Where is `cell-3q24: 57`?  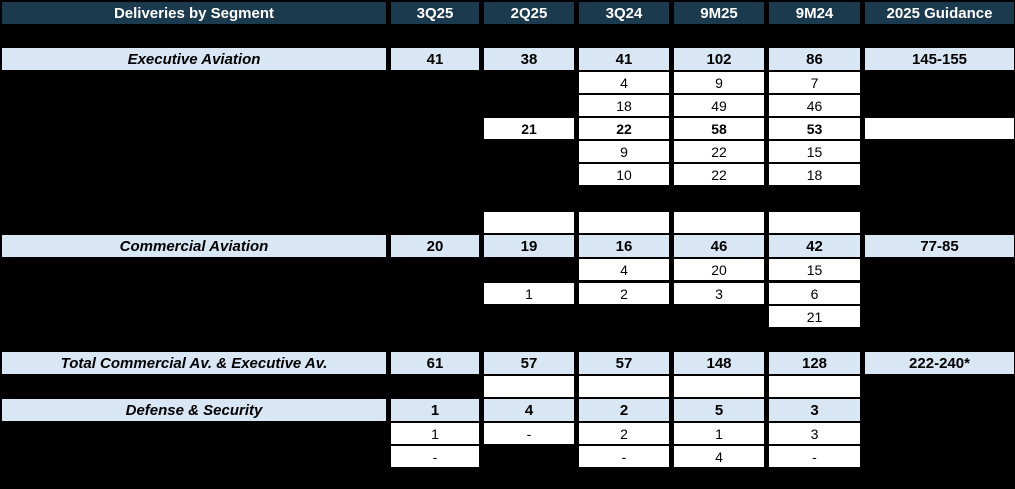 cell-3q24: 57 is located at coordinates (624, 363).